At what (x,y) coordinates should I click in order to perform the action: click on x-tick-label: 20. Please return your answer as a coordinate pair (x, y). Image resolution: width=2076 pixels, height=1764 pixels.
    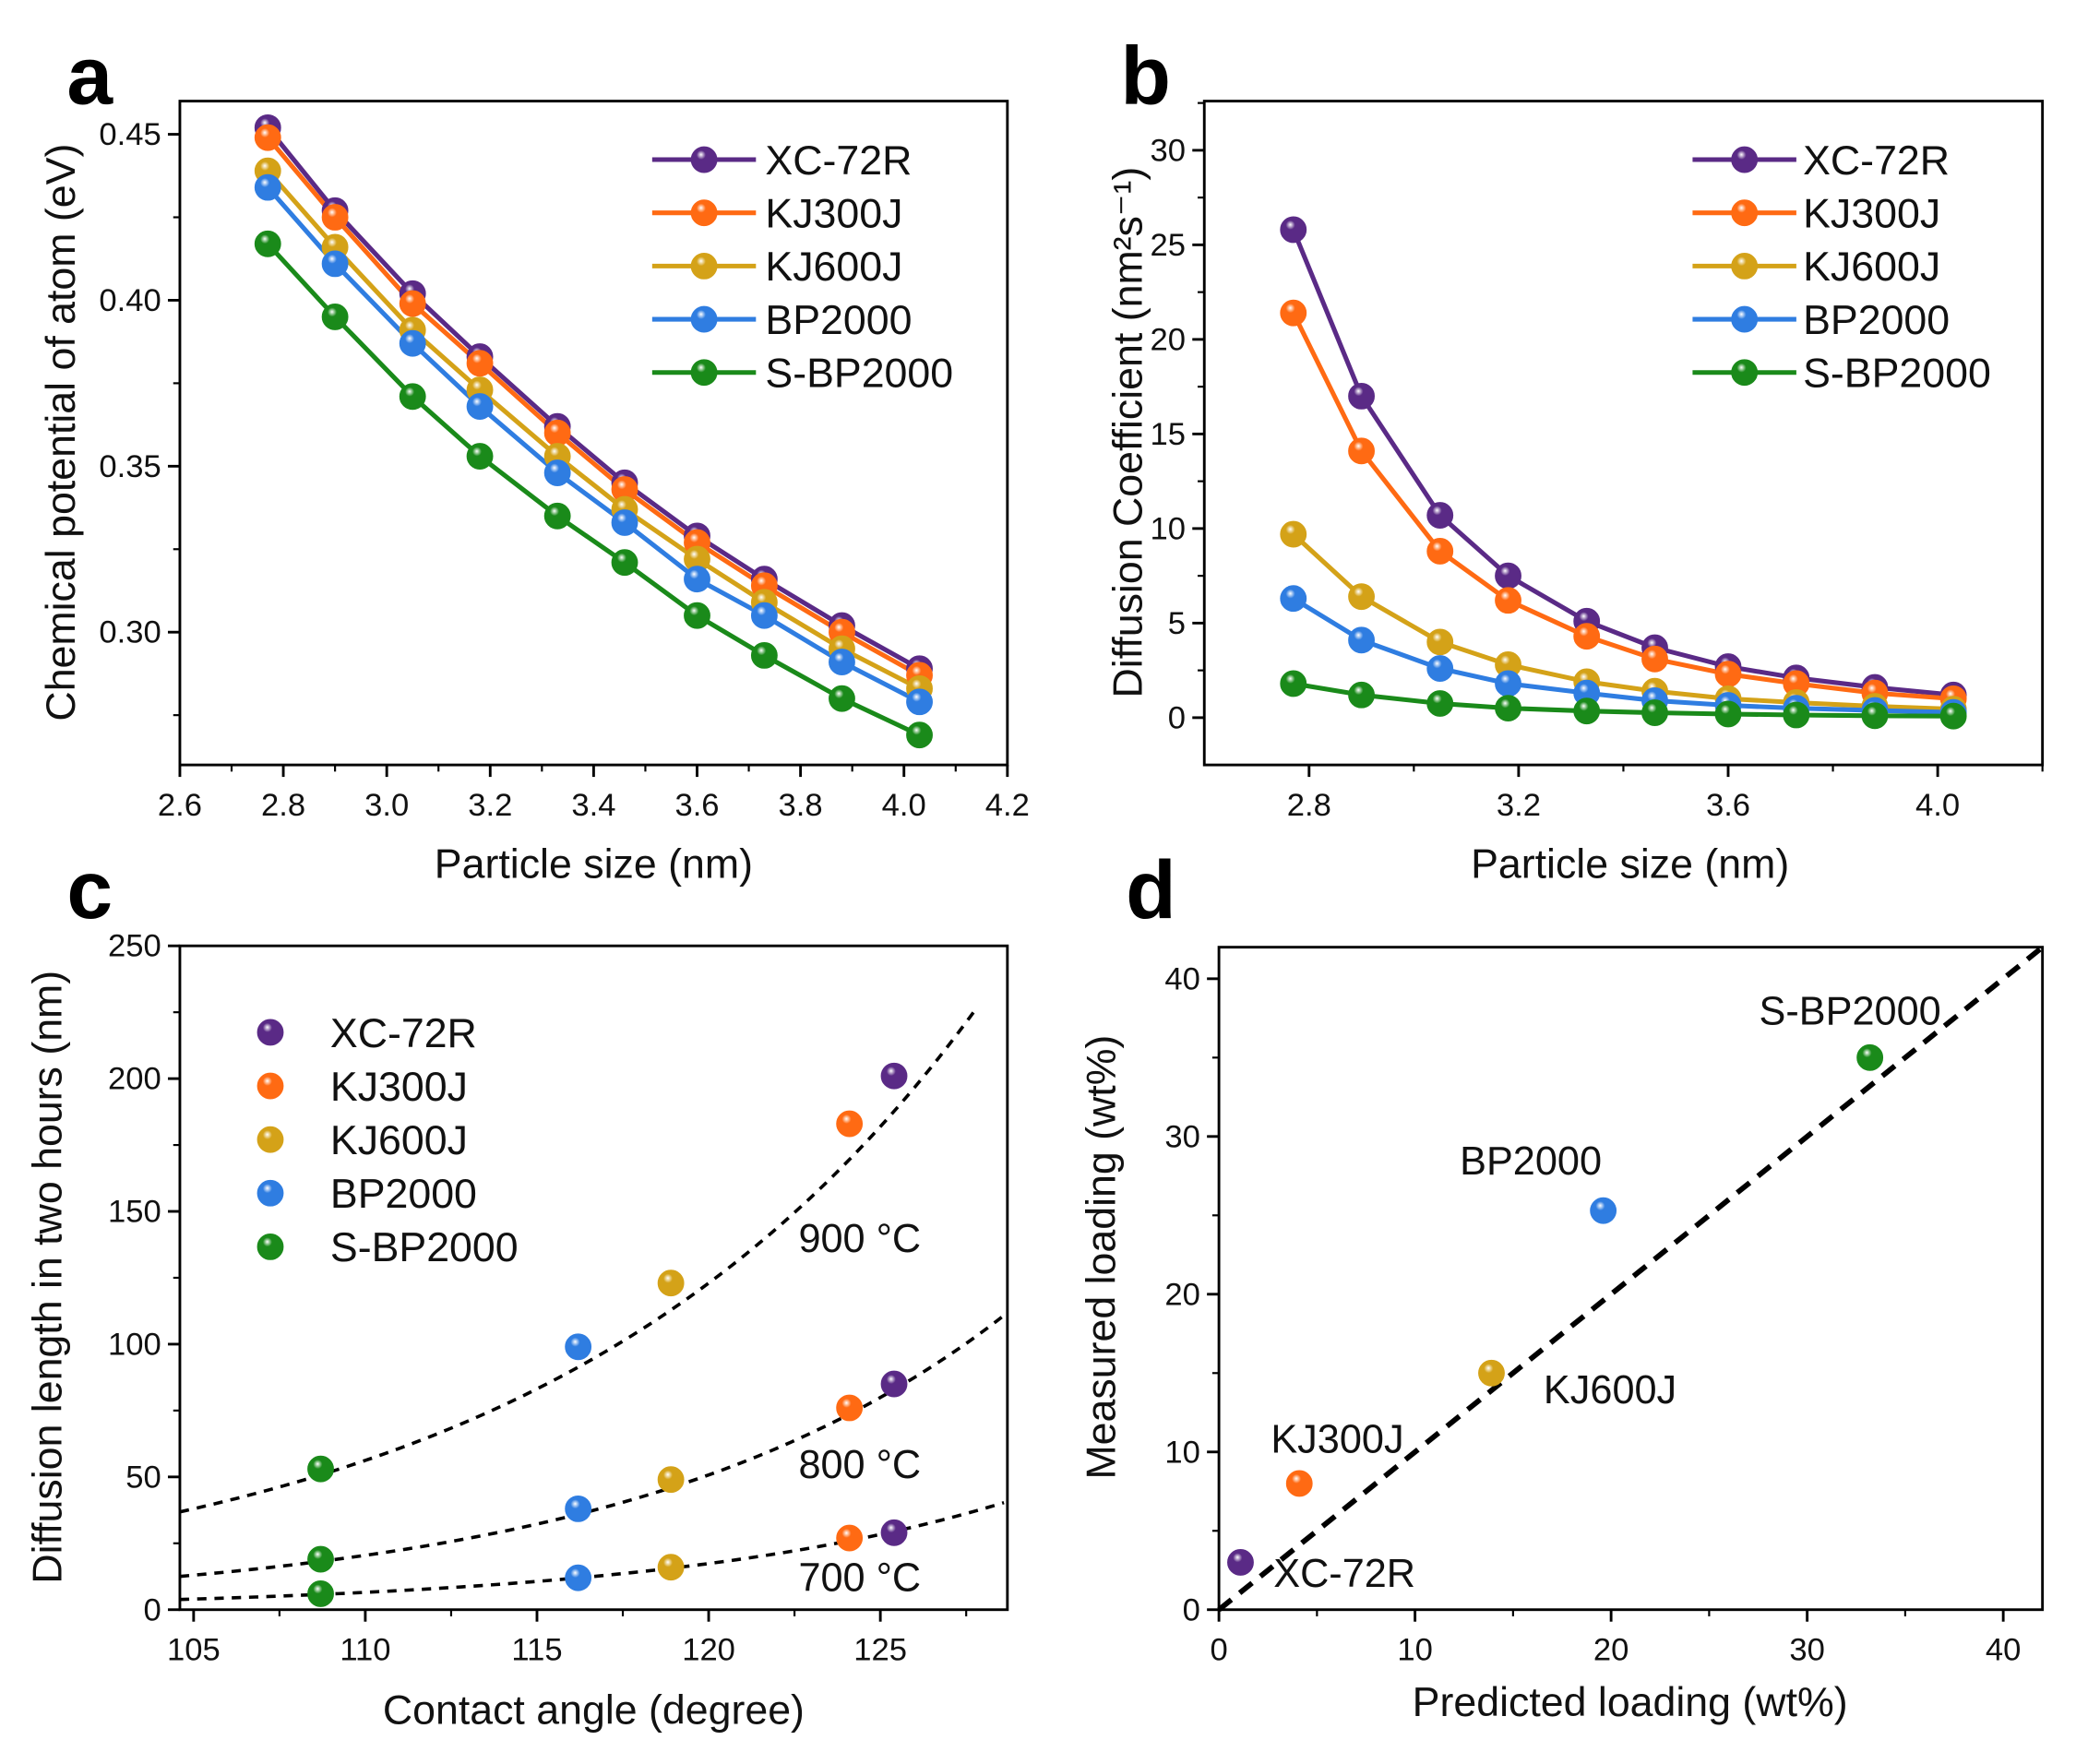
    Looking at the image, I should click on (1611, 1650).